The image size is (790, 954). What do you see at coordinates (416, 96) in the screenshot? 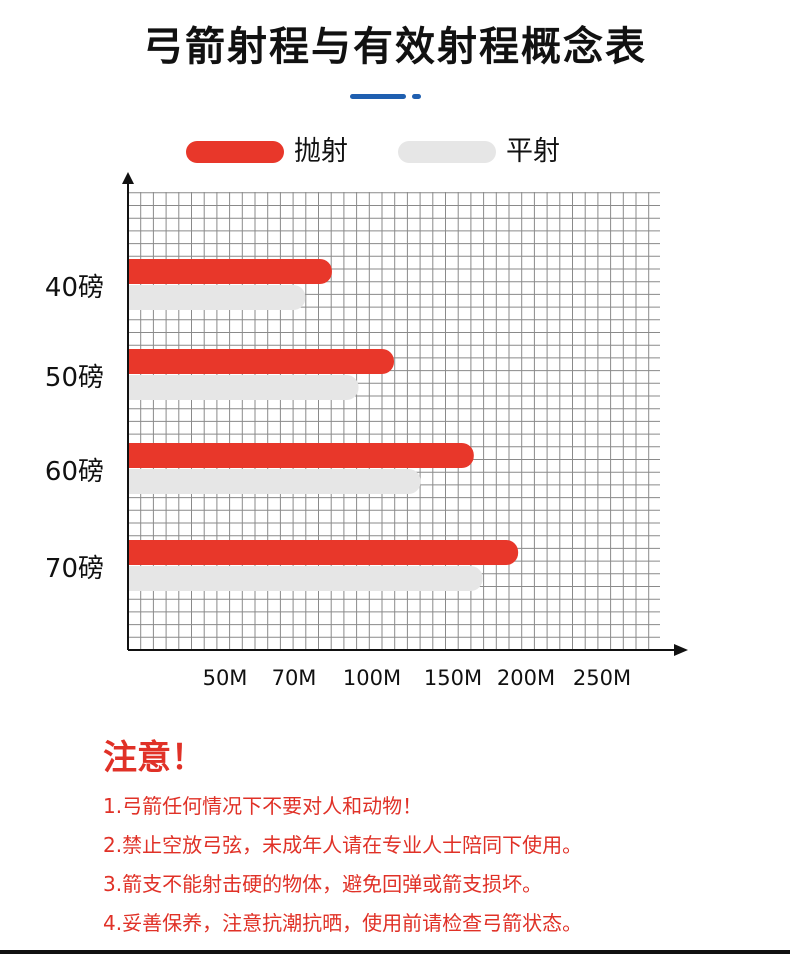
I see `title-underline-dot` at bounding box center [416, 96].